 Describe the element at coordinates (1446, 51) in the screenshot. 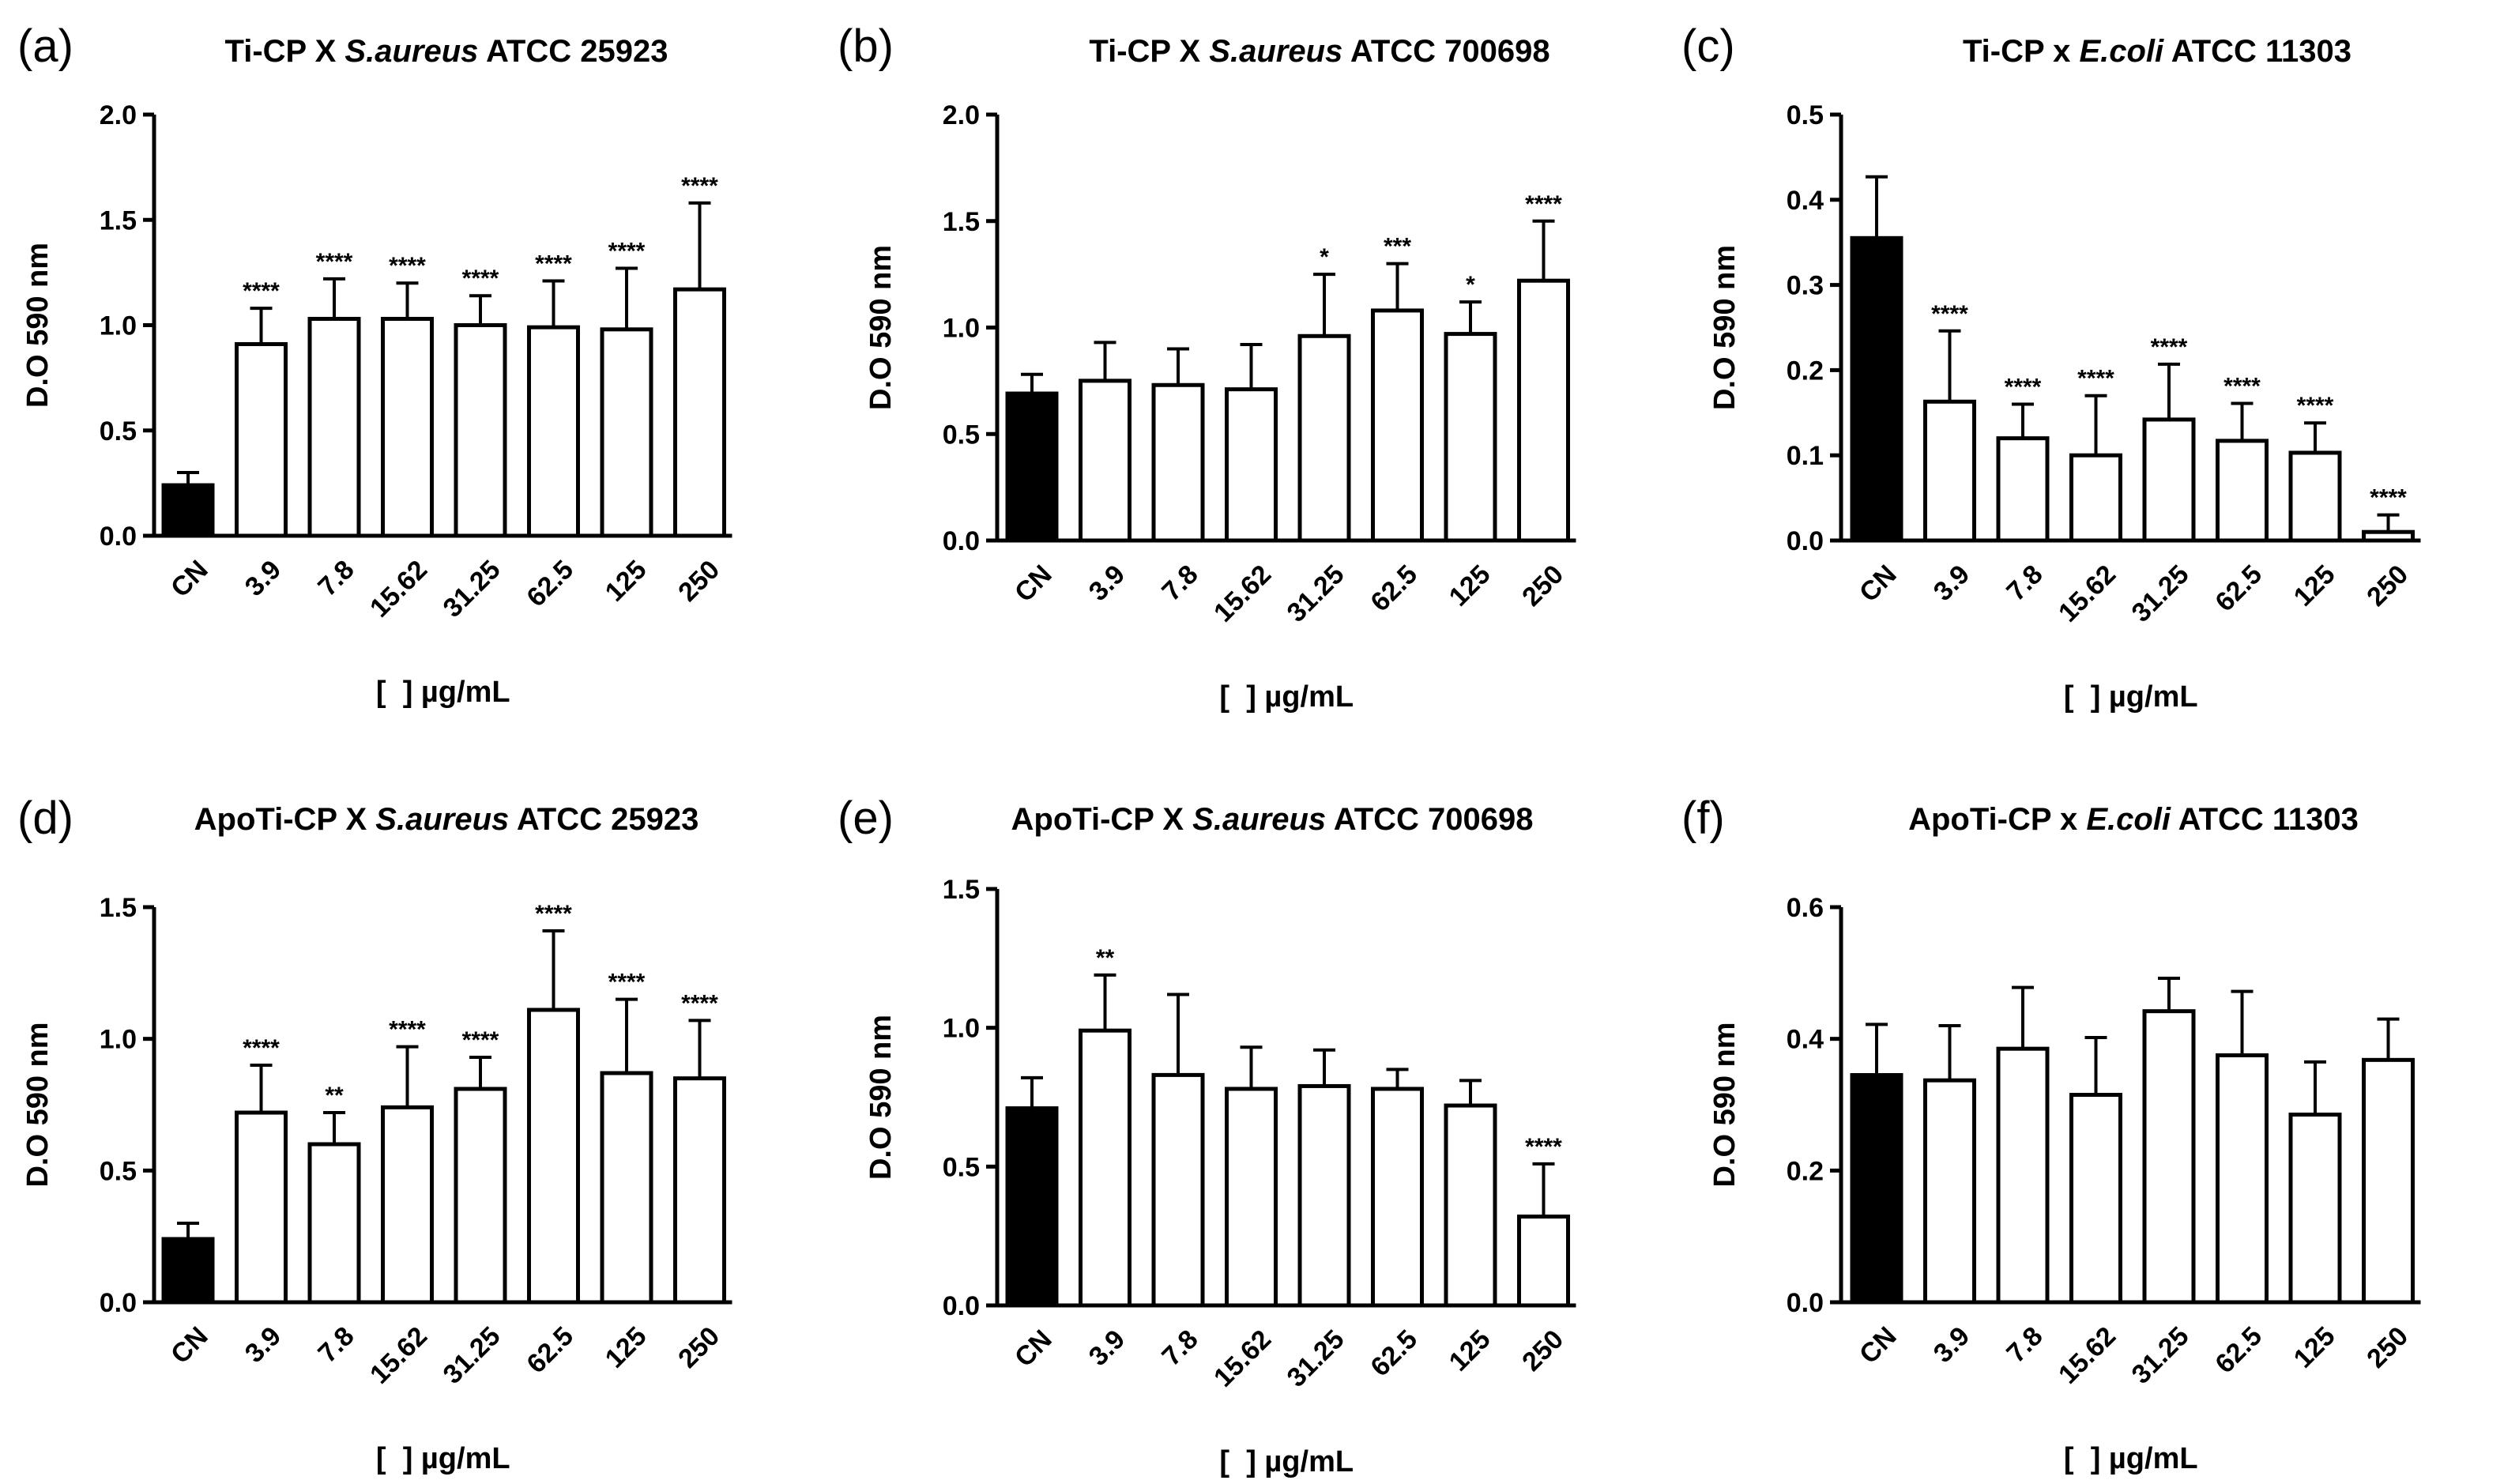

I see `chart-title-part: ATCC 700698` at that location.